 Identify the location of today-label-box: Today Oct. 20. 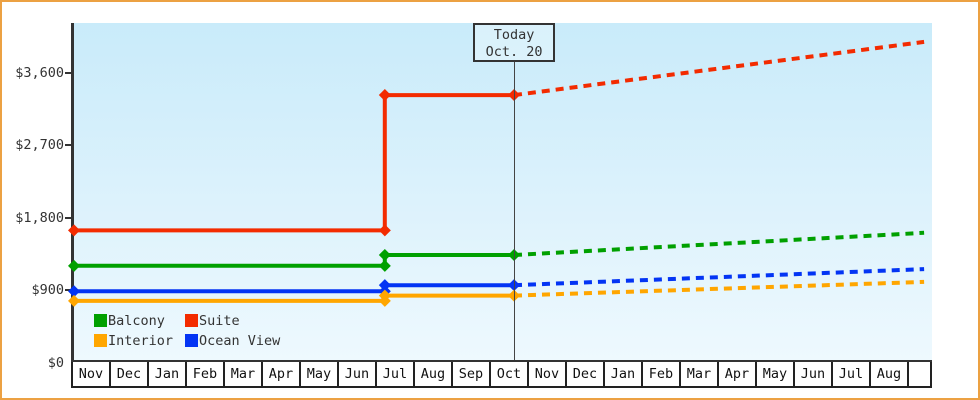
(514, 42).